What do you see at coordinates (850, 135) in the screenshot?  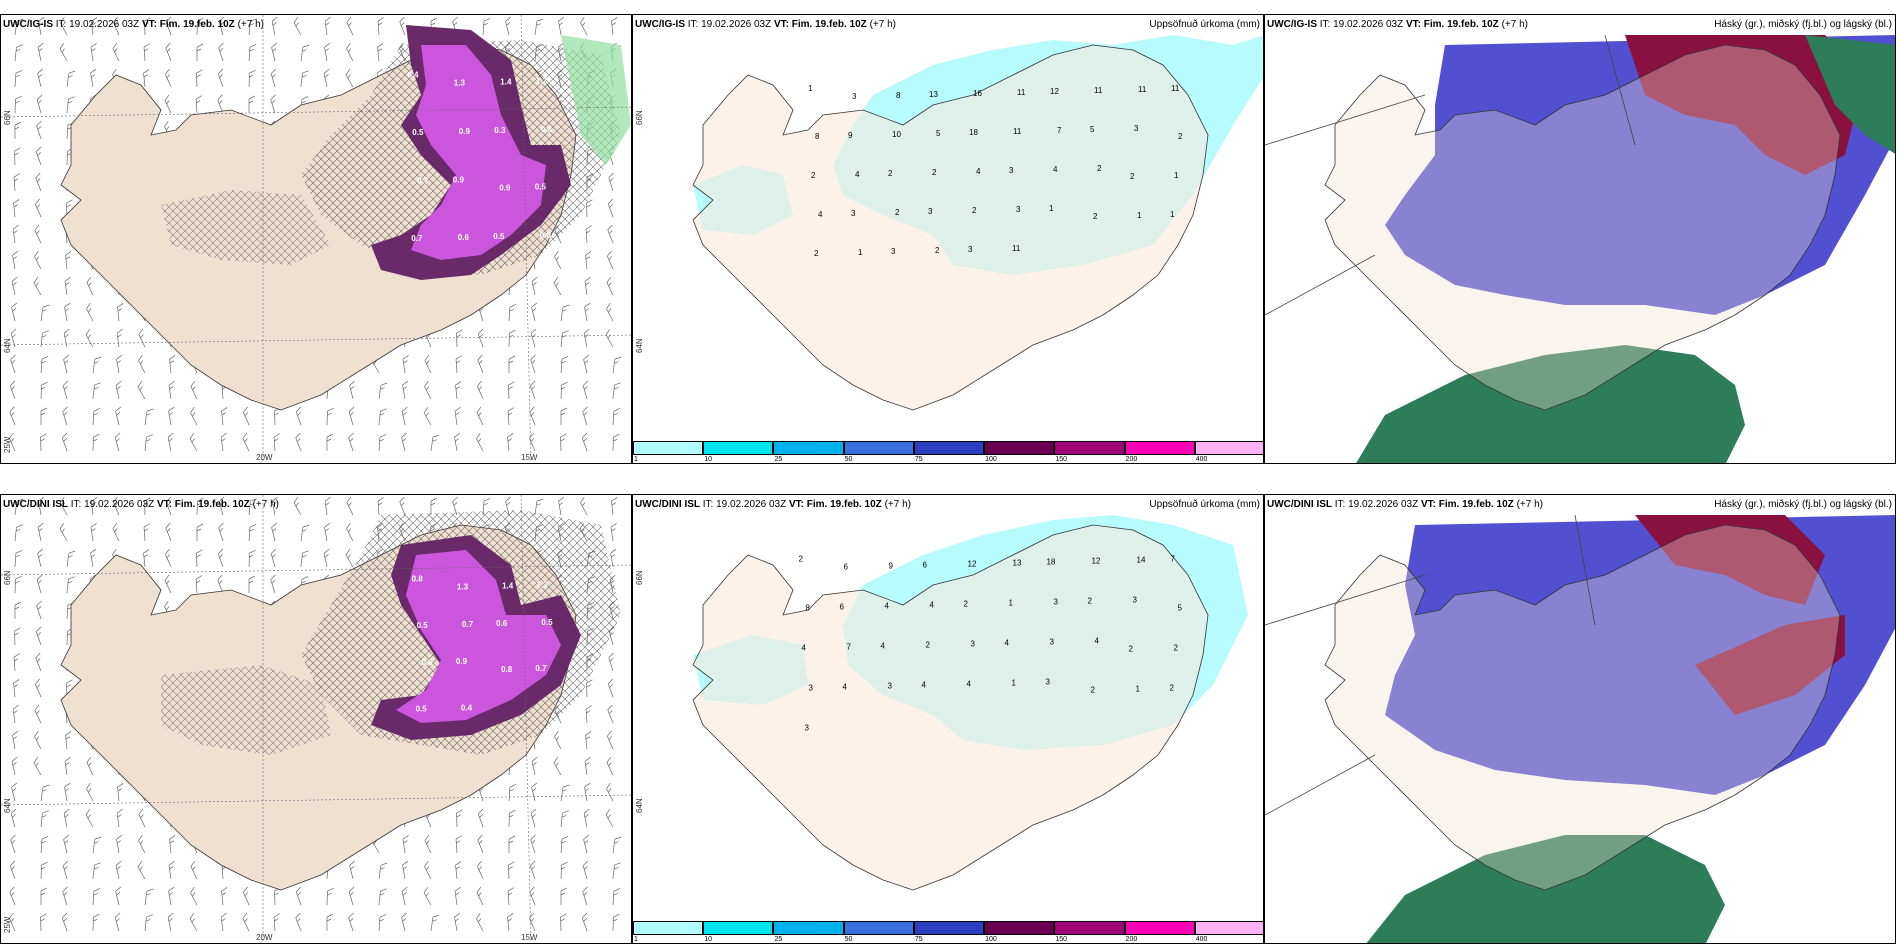 I see `precip-value: 9` at bounding box center [850, 135].